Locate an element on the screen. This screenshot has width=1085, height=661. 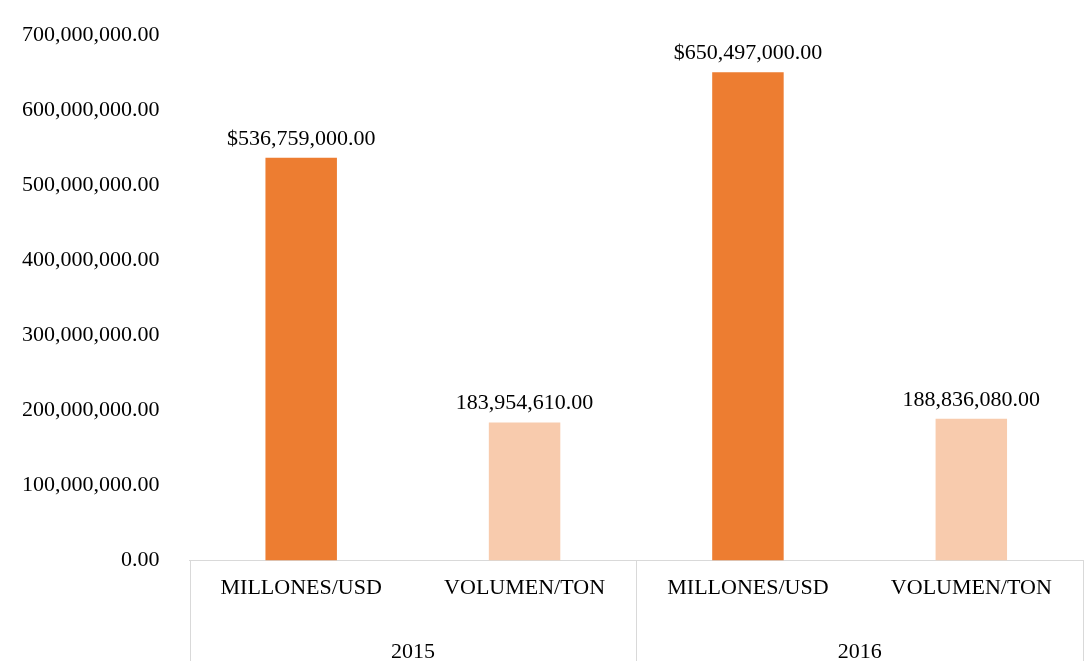
data-label: 188,836,080.00 is located at coordinates (971, 398).